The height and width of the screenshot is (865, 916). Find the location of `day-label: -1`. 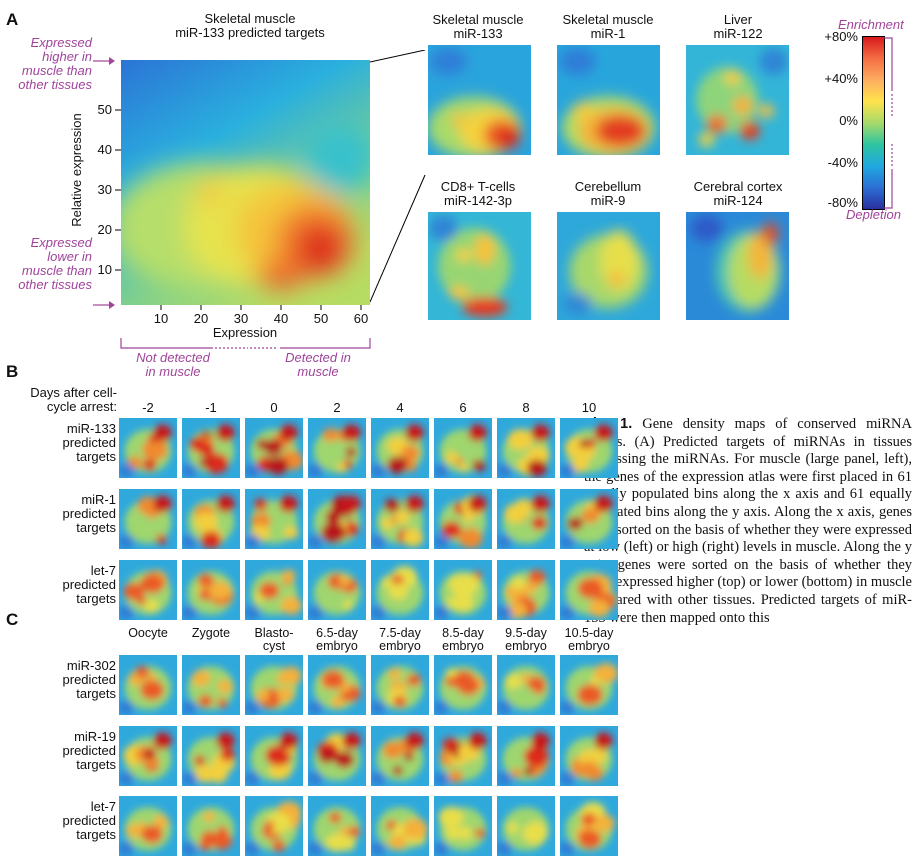

day-label: -1 is located at coordinates (211, 407).